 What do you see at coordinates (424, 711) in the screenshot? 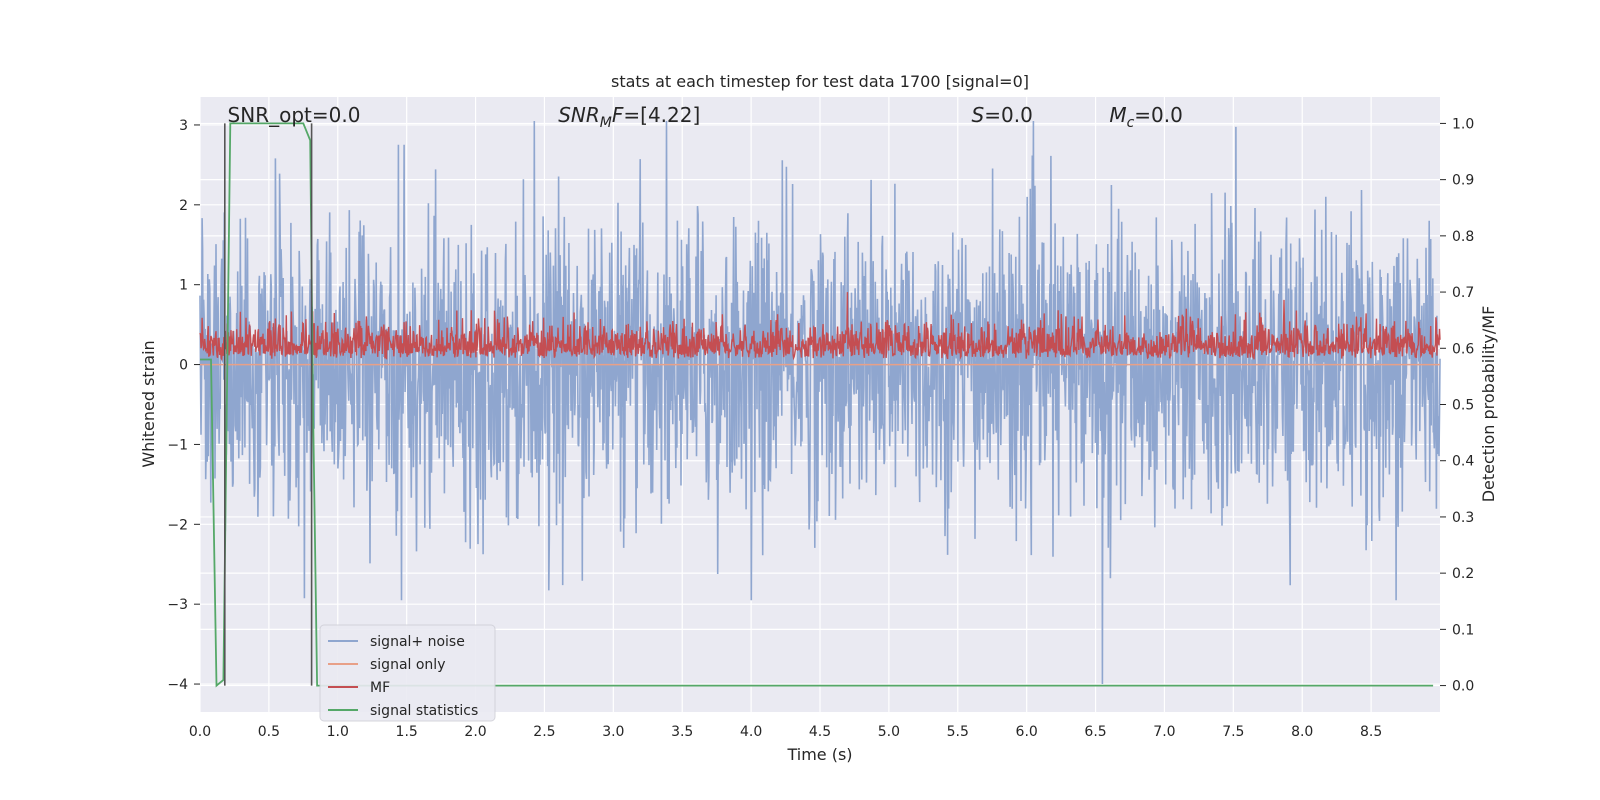
I see `legend-label: signal statistics` at bounding box center [424, 711].